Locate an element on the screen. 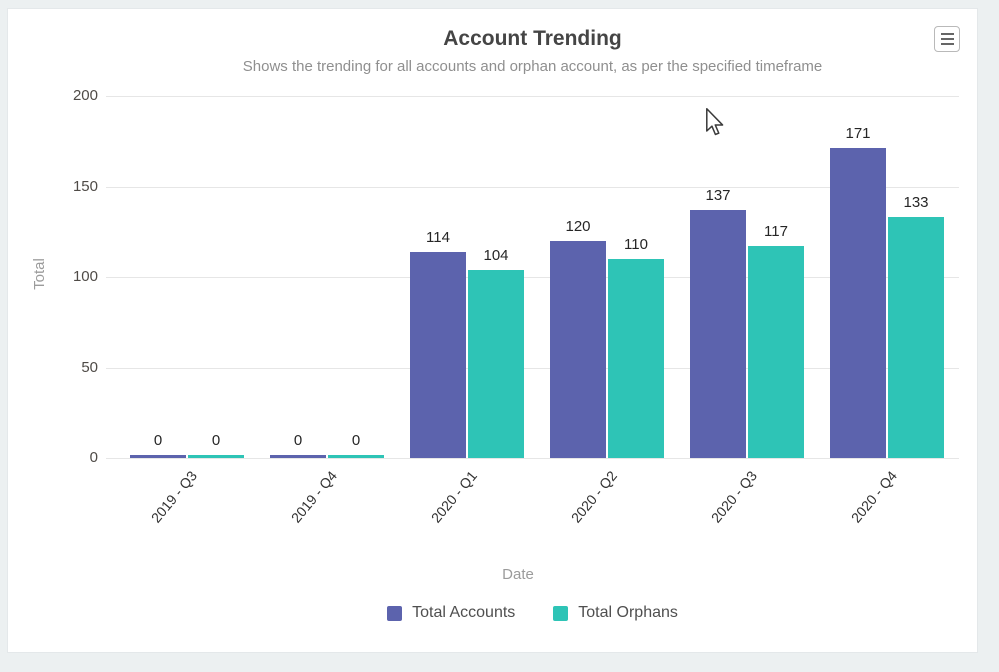 This screenshot has height=672, width=999. bar-value-label: 137 is located at coordinates (718, 196).